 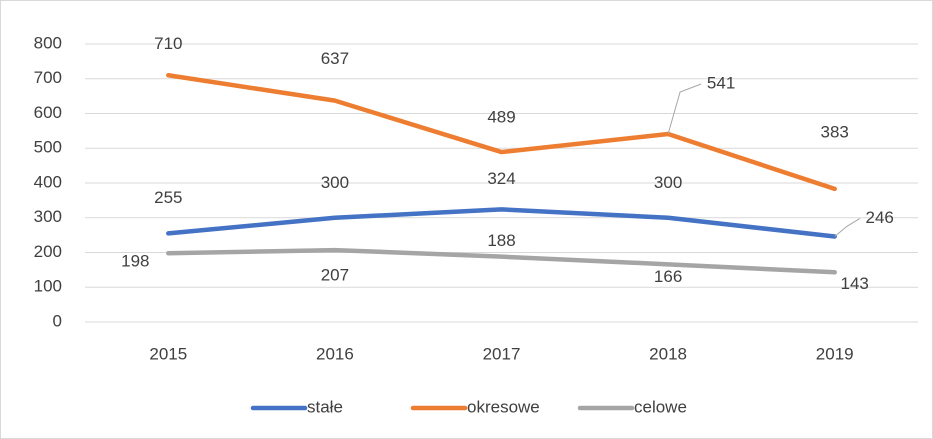 I want to click on x-tick-label: 2016, so click(x=335, y=353).